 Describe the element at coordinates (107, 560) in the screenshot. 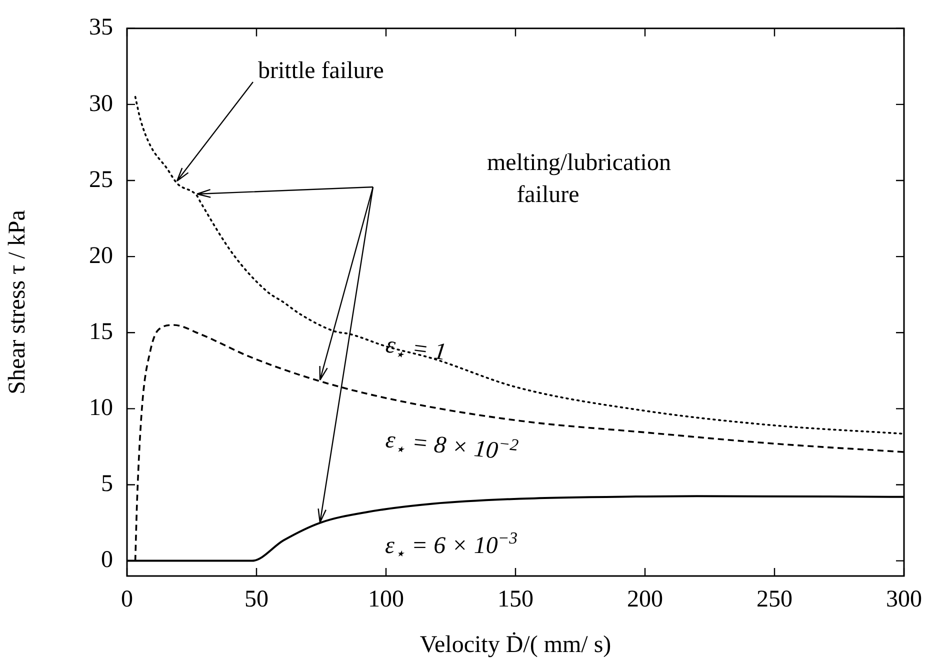

I see `y-tick-label: 0` at that location.